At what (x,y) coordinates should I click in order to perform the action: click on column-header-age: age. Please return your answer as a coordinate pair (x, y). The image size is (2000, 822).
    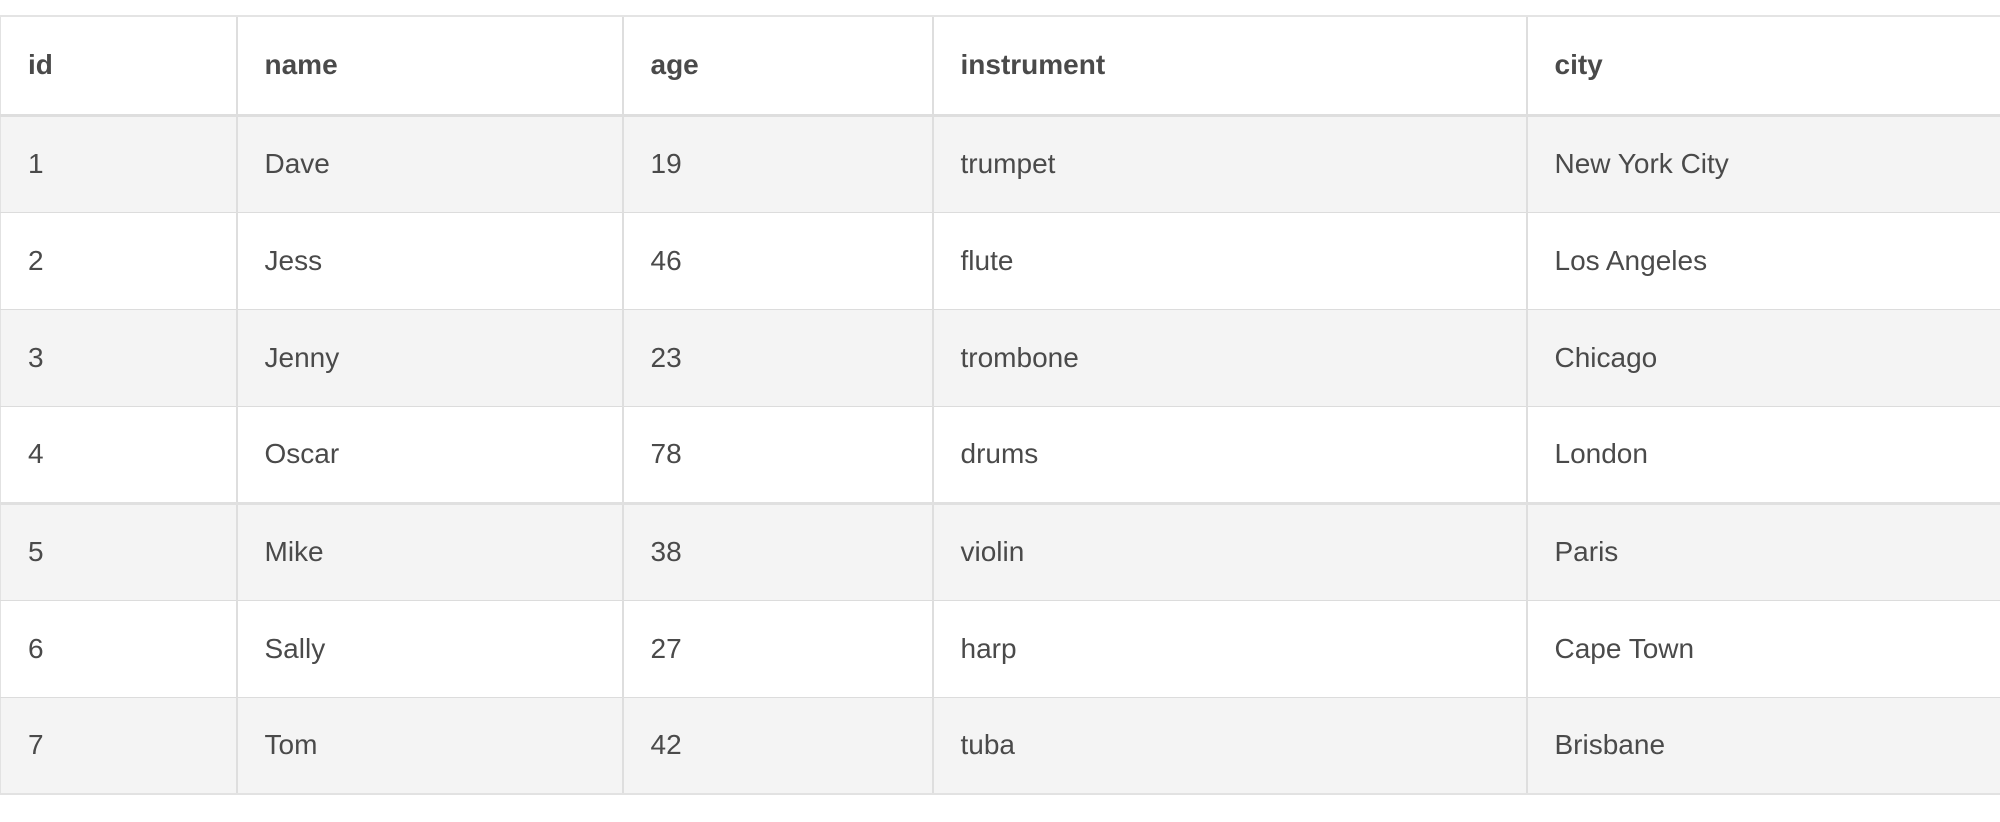
    Looking at the image, I should click on (777, 66).